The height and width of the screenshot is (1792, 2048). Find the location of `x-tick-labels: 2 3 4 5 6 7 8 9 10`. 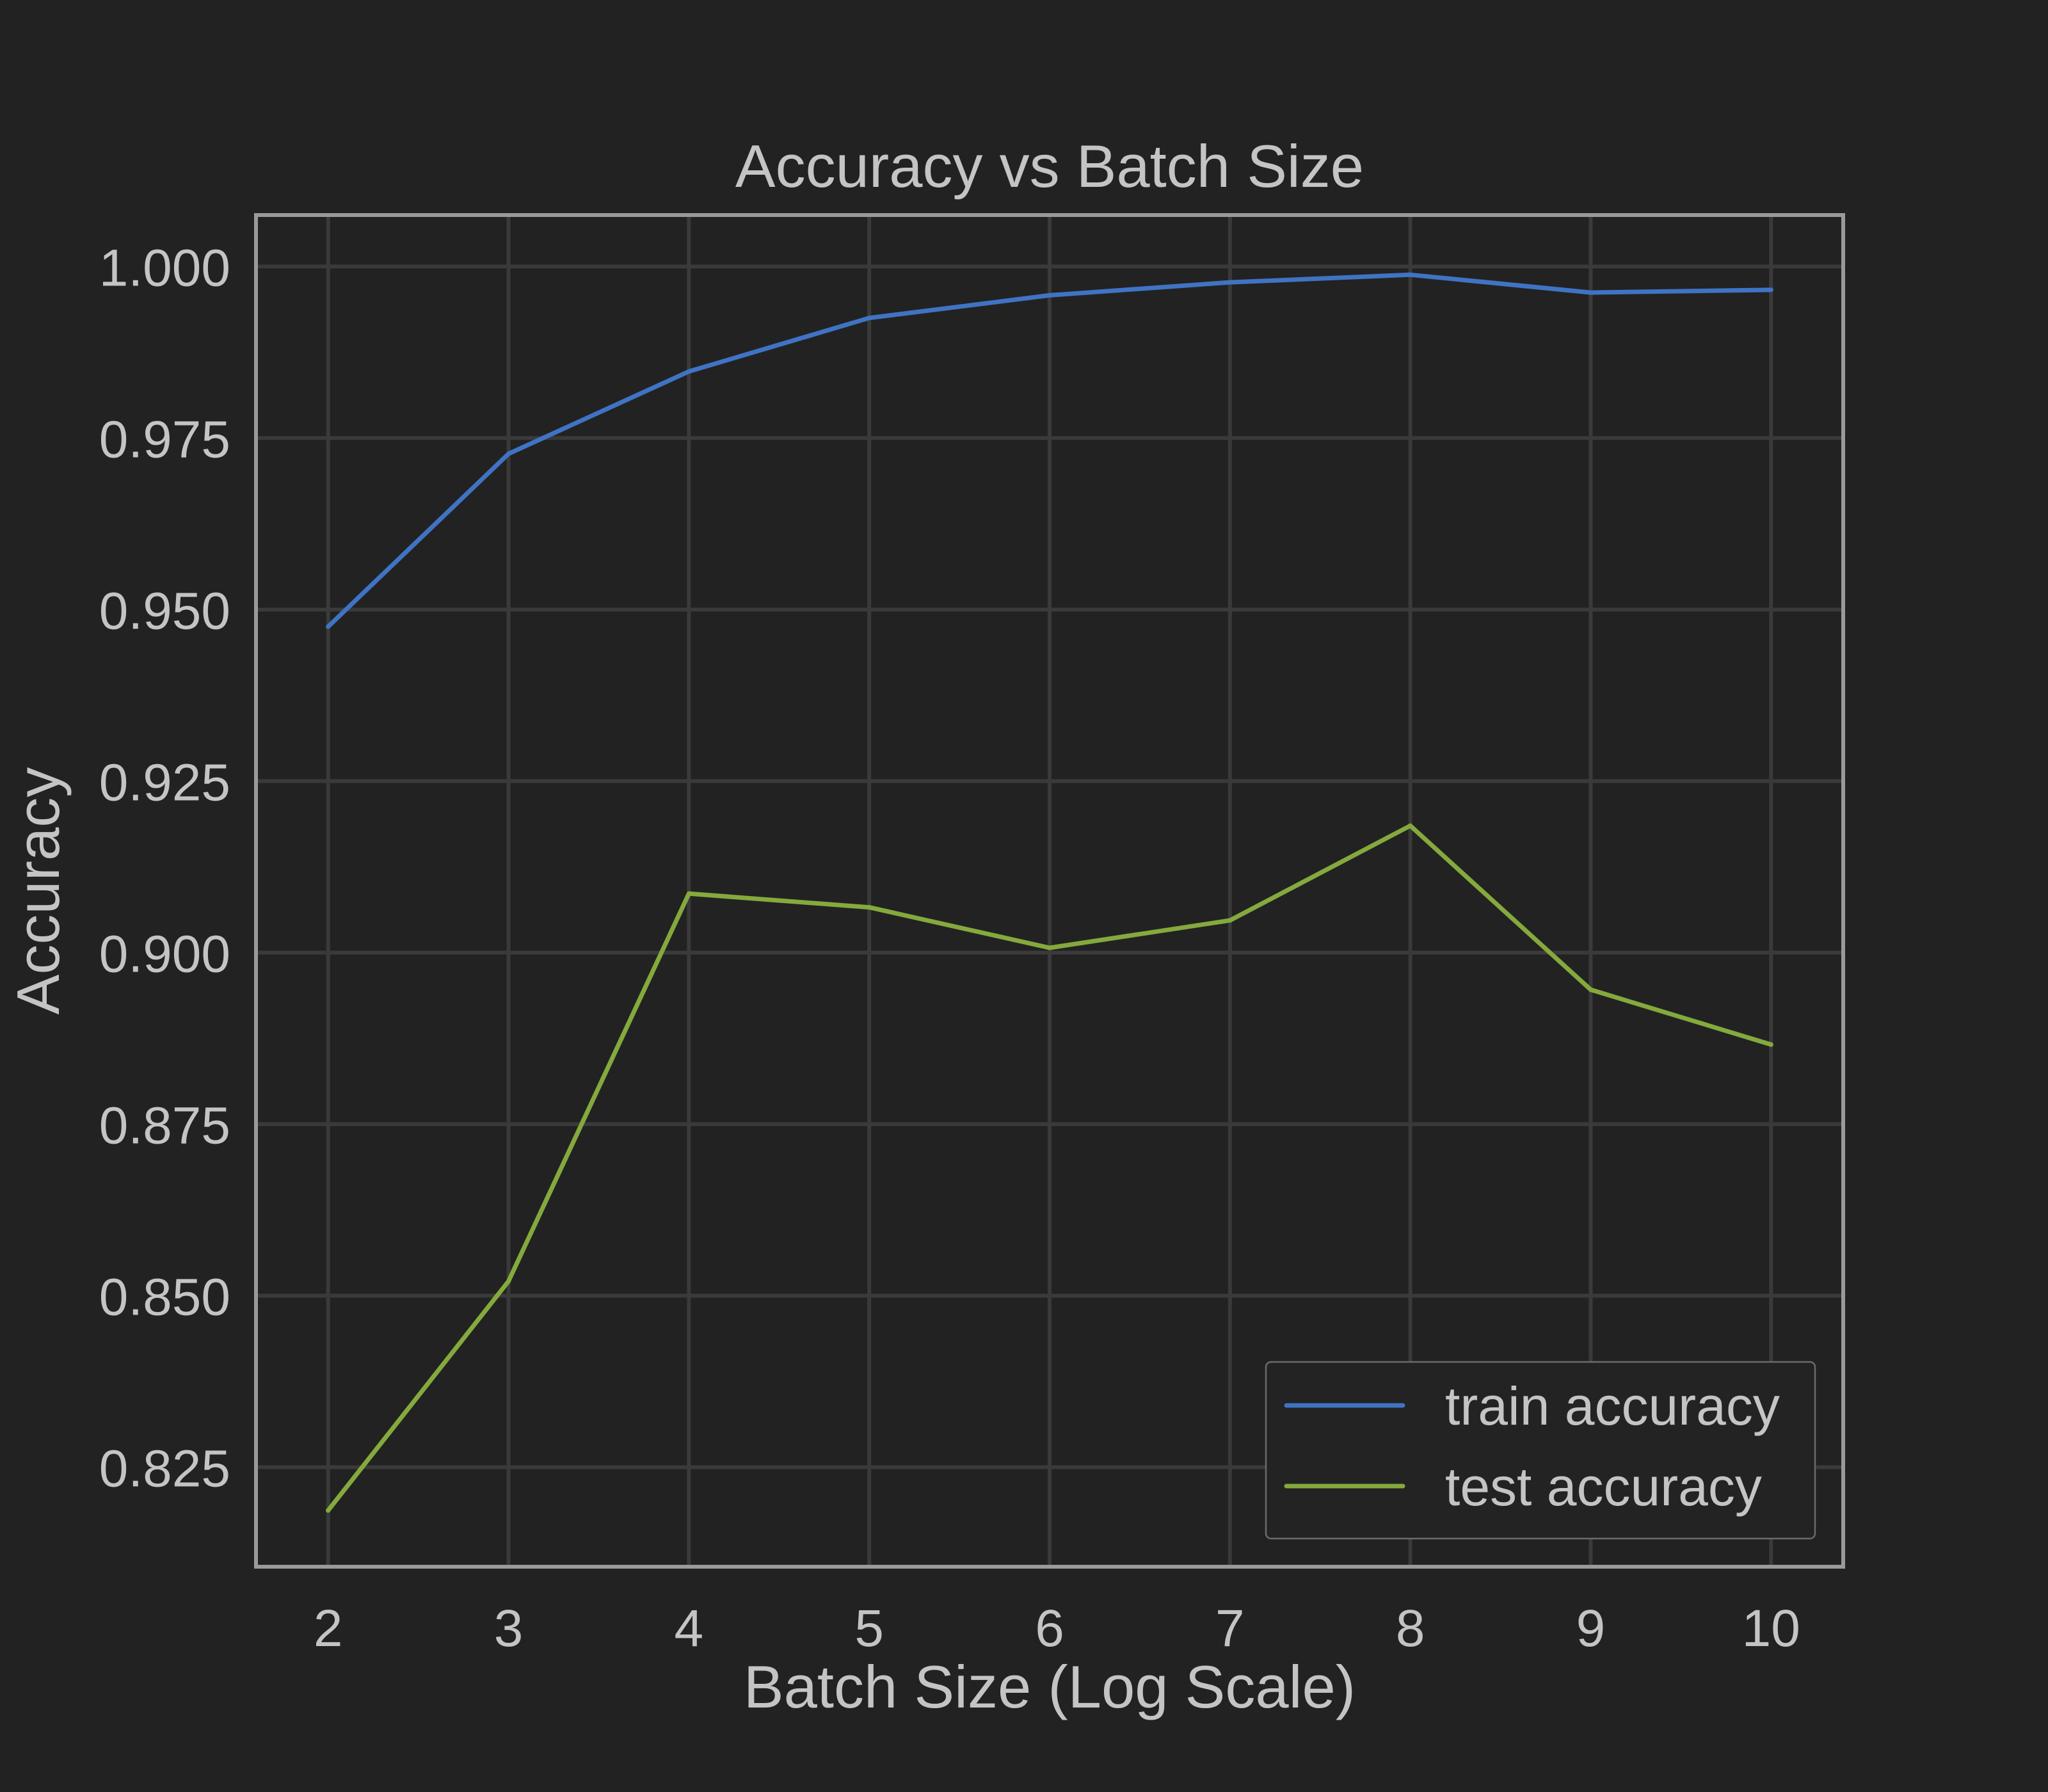

x-tick-labels: 2 3 4 5 6 7 8 9 10 is located at coordinates (1057, 1628).